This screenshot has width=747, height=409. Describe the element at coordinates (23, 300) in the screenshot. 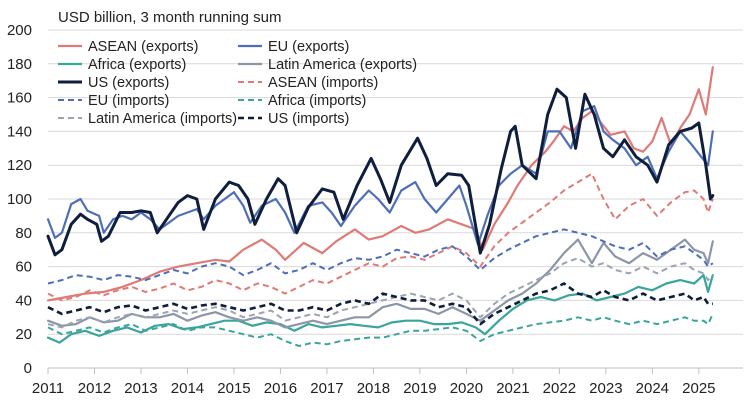

I see `y-tick-label: 40` at that location.